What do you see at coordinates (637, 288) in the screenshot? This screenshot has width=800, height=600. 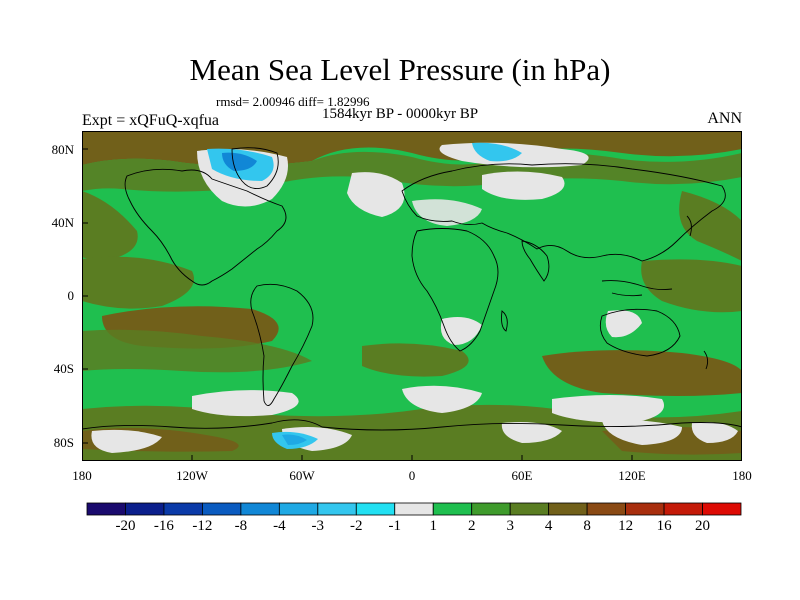 I see `coast-indonesia` at bounding box center [637, 288].